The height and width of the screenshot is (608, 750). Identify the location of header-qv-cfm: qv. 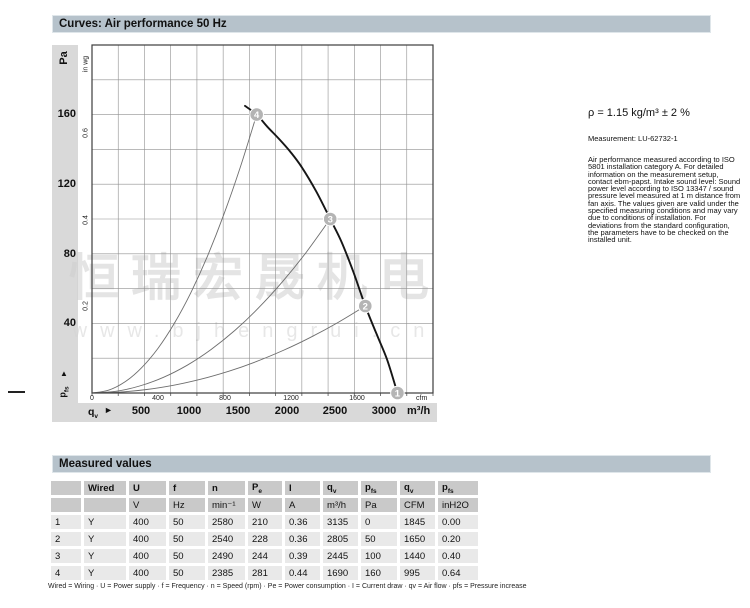
(417, 488).